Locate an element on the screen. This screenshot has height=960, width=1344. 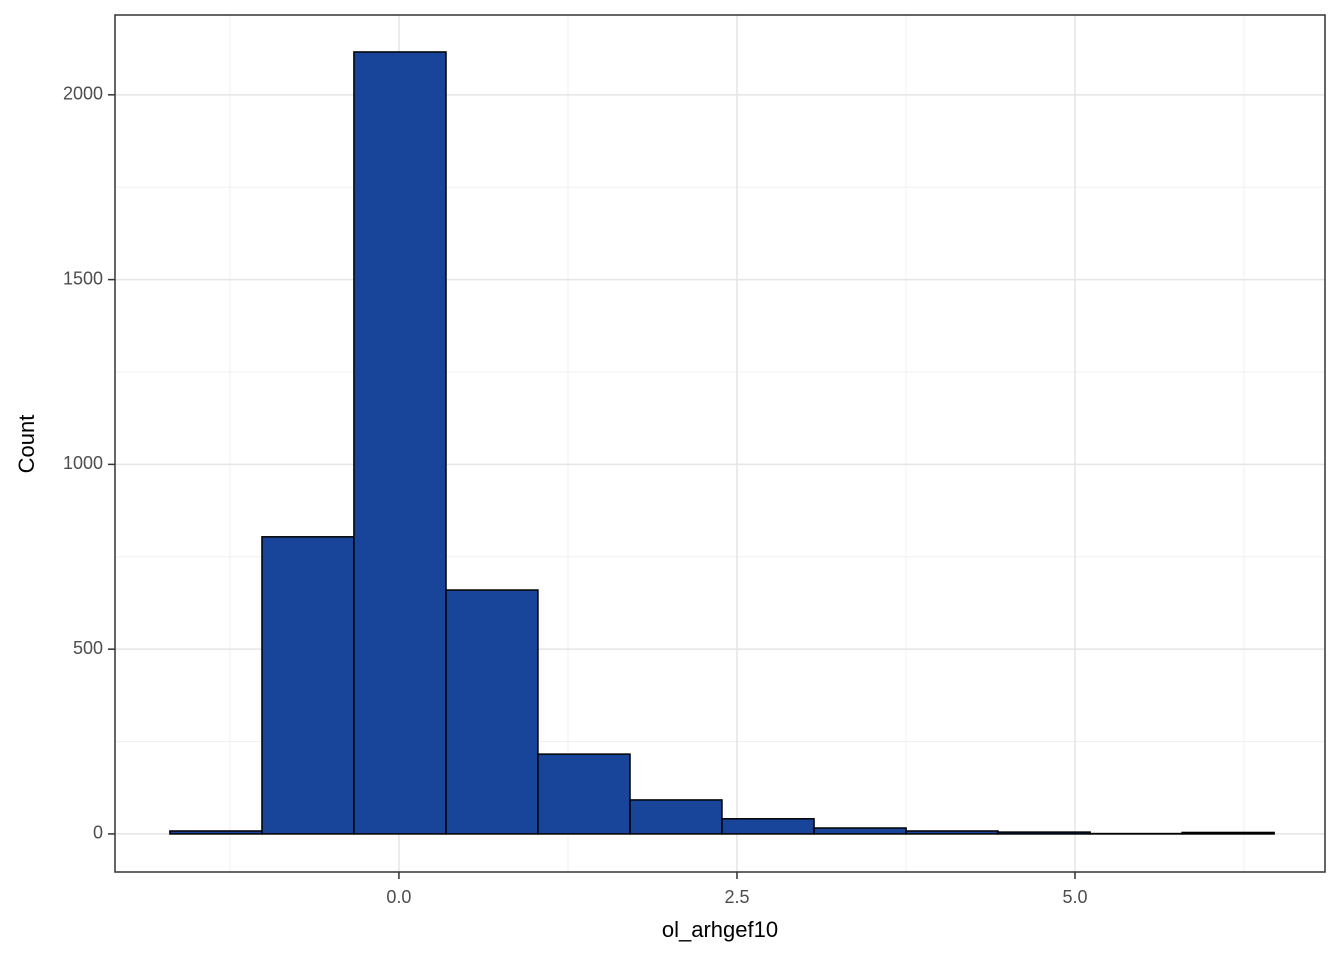
y-tick-label: 1000 is located at coordinates (83, 463).